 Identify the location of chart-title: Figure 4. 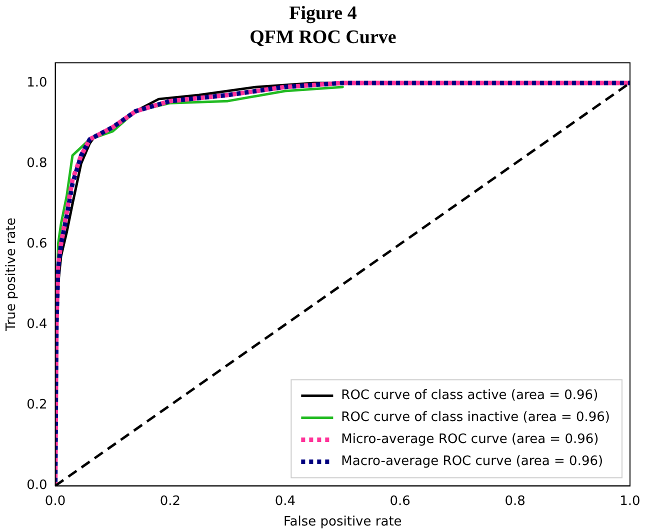
(323, 14).